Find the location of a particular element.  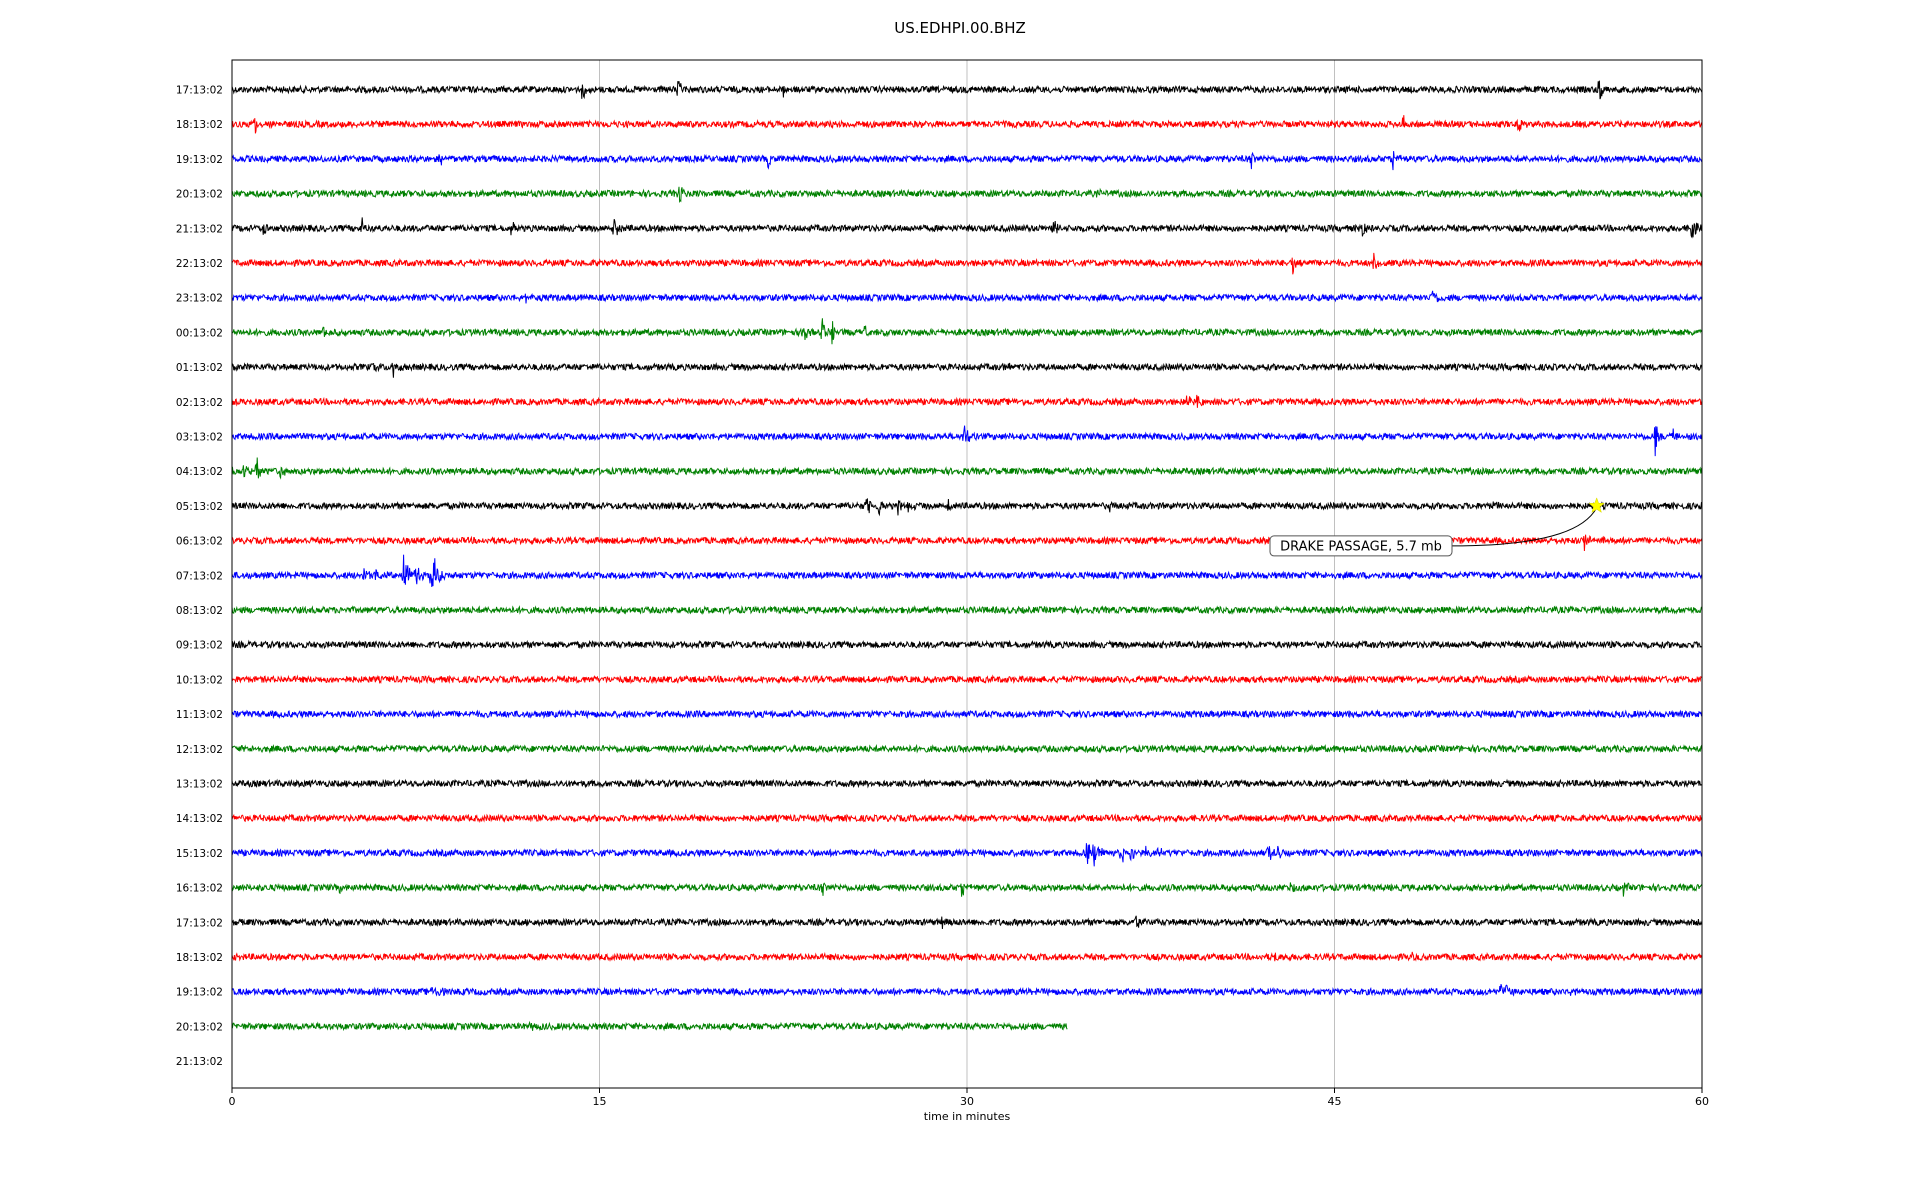

x-axis-label: time in minutes is located at coordinates (967, 1116).